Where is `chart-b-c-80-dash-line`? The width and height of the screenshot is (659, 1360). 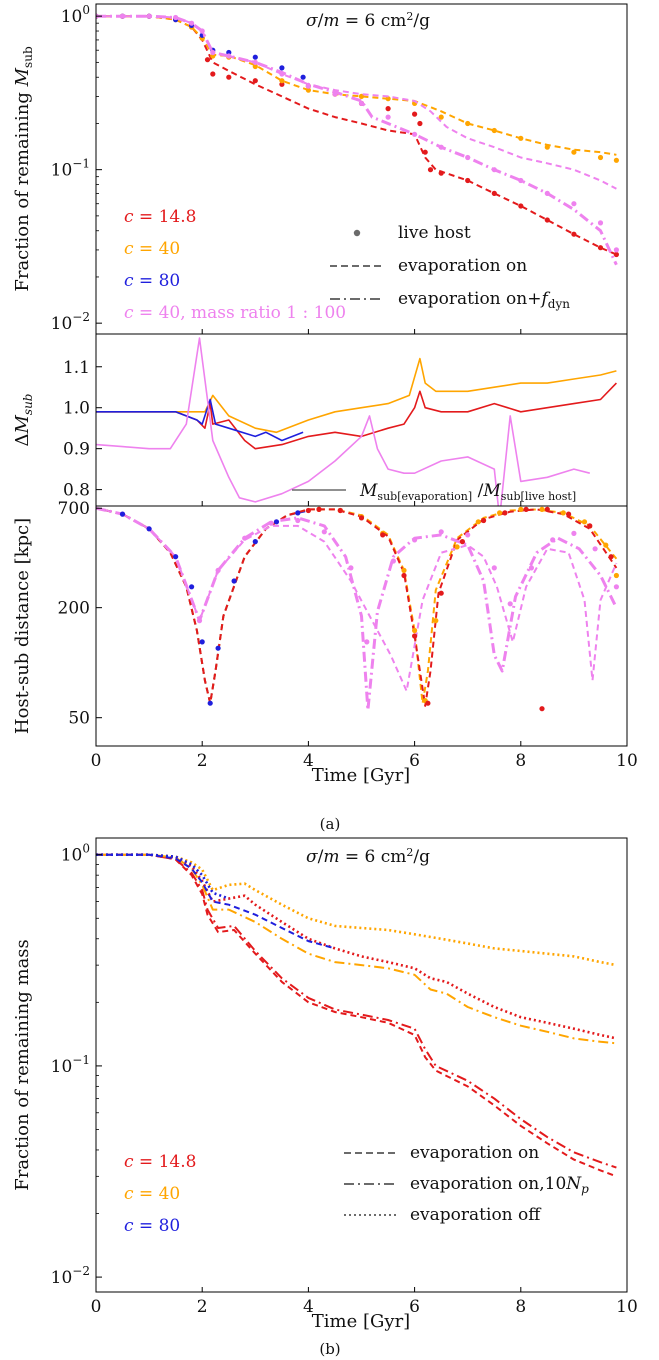
chart-b-c-80-dash-line is located at coordinates (216, 901).